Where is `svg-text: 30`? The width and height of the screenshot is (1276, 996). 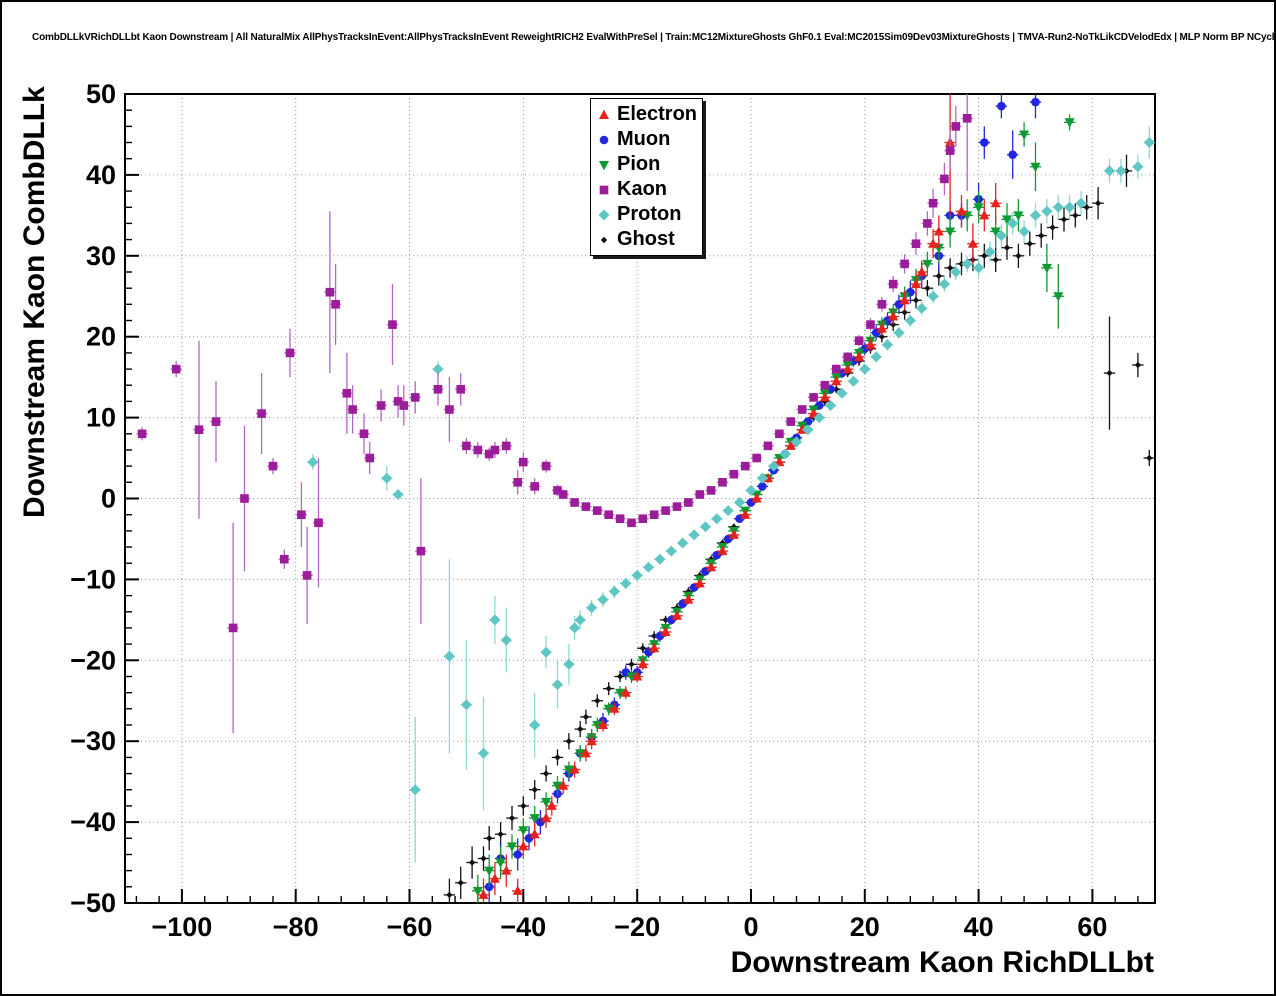 svg-text: 30 is located at coordinates (101, 256).